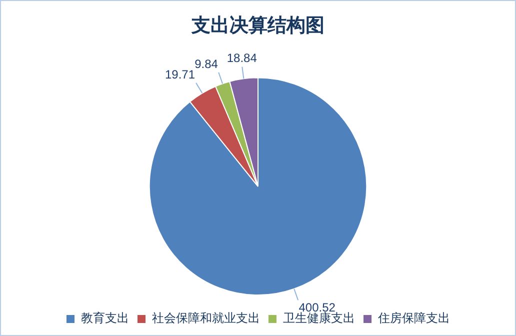 This screenshot has width=516, height=336. Describe the element at coordinates (413, 318) in the screenshot. I see `legend-label: 住房保障支出` at that location.